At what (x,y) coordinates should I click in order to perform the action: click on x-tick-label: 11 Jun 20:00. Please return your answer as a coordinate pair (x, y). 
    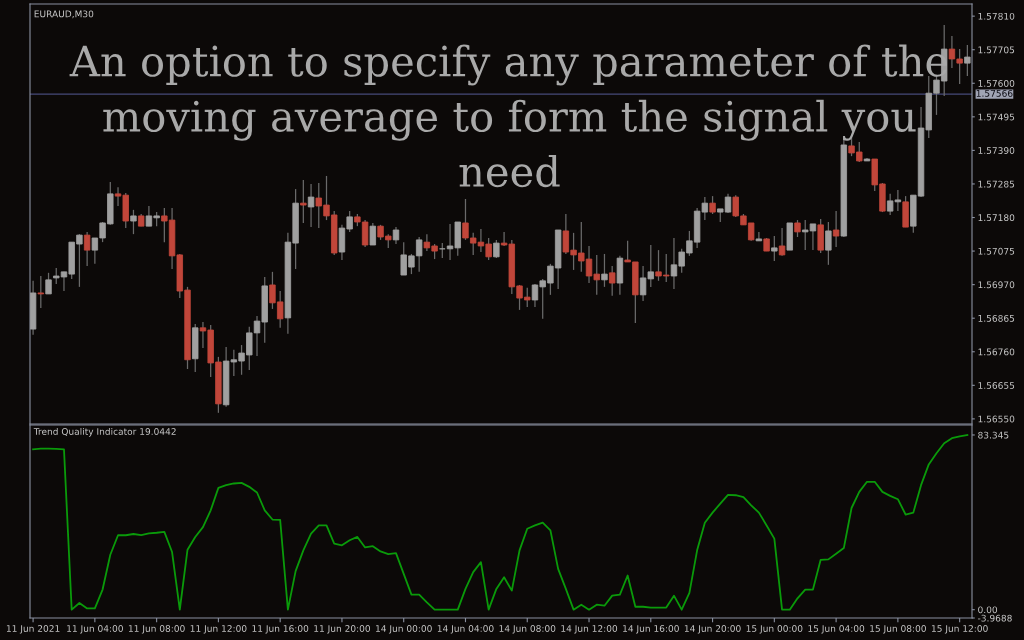
    Looking at the image, I should click on (342, 629).